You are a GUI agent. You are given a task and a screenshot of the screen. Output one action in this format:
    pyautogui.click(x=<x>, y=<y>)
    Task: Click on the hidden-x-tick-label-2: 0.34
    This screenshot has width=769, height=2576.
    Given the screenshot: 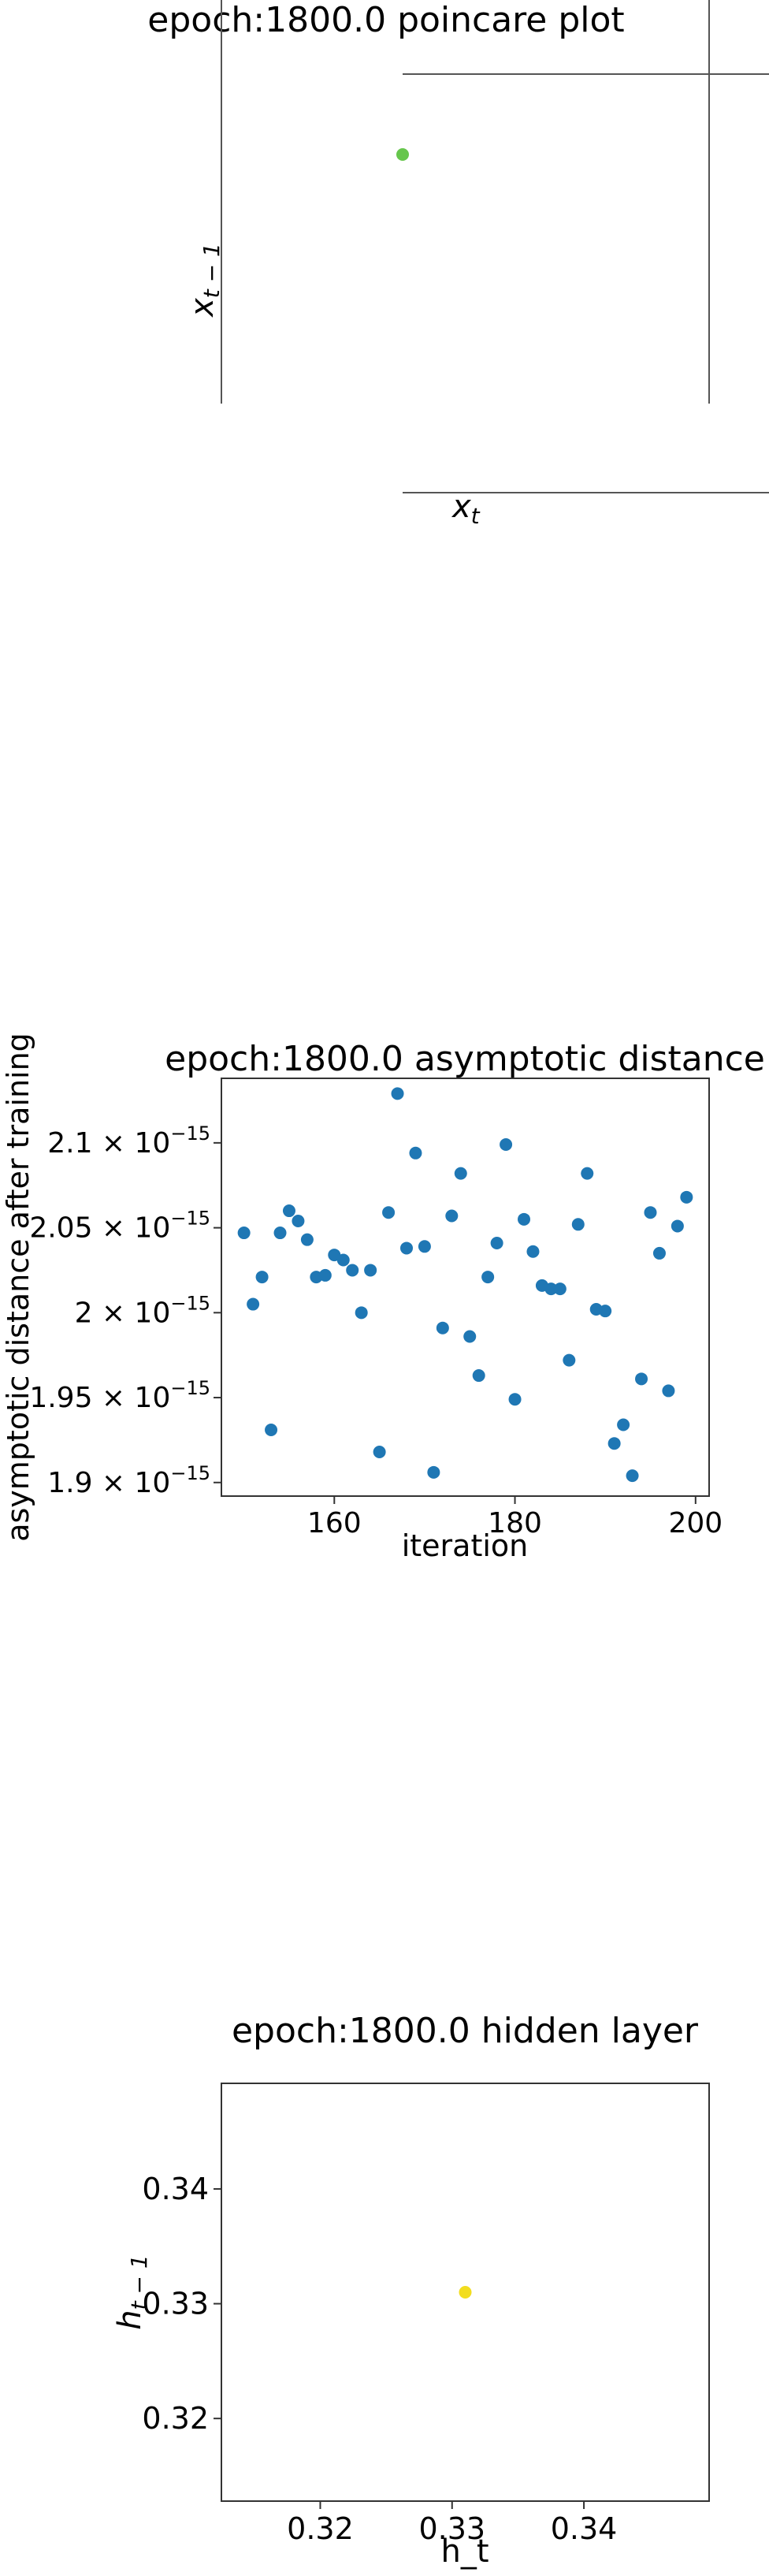 What is the action you would take?
    pyautogui.click(x=584, y=2528)
    